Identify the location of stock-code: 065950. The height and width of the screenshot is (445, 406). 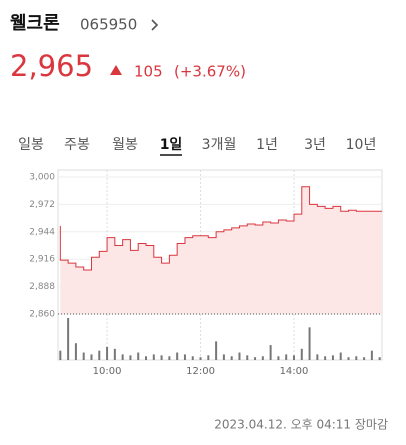
(108, 25).